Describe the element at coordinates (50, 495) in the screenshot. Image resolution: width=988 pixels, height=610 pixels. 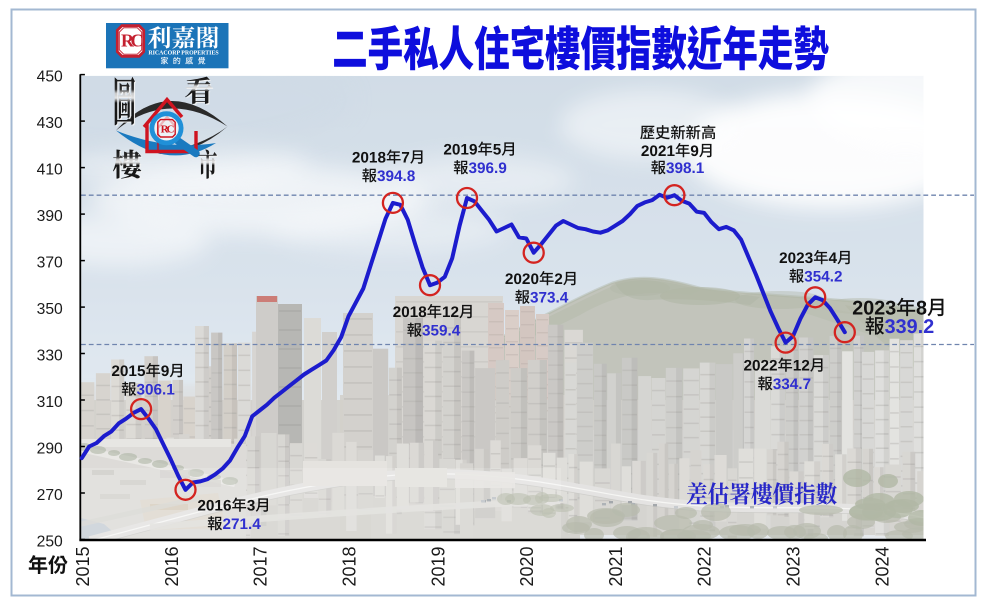
I see `svg-text: 270` at that location.